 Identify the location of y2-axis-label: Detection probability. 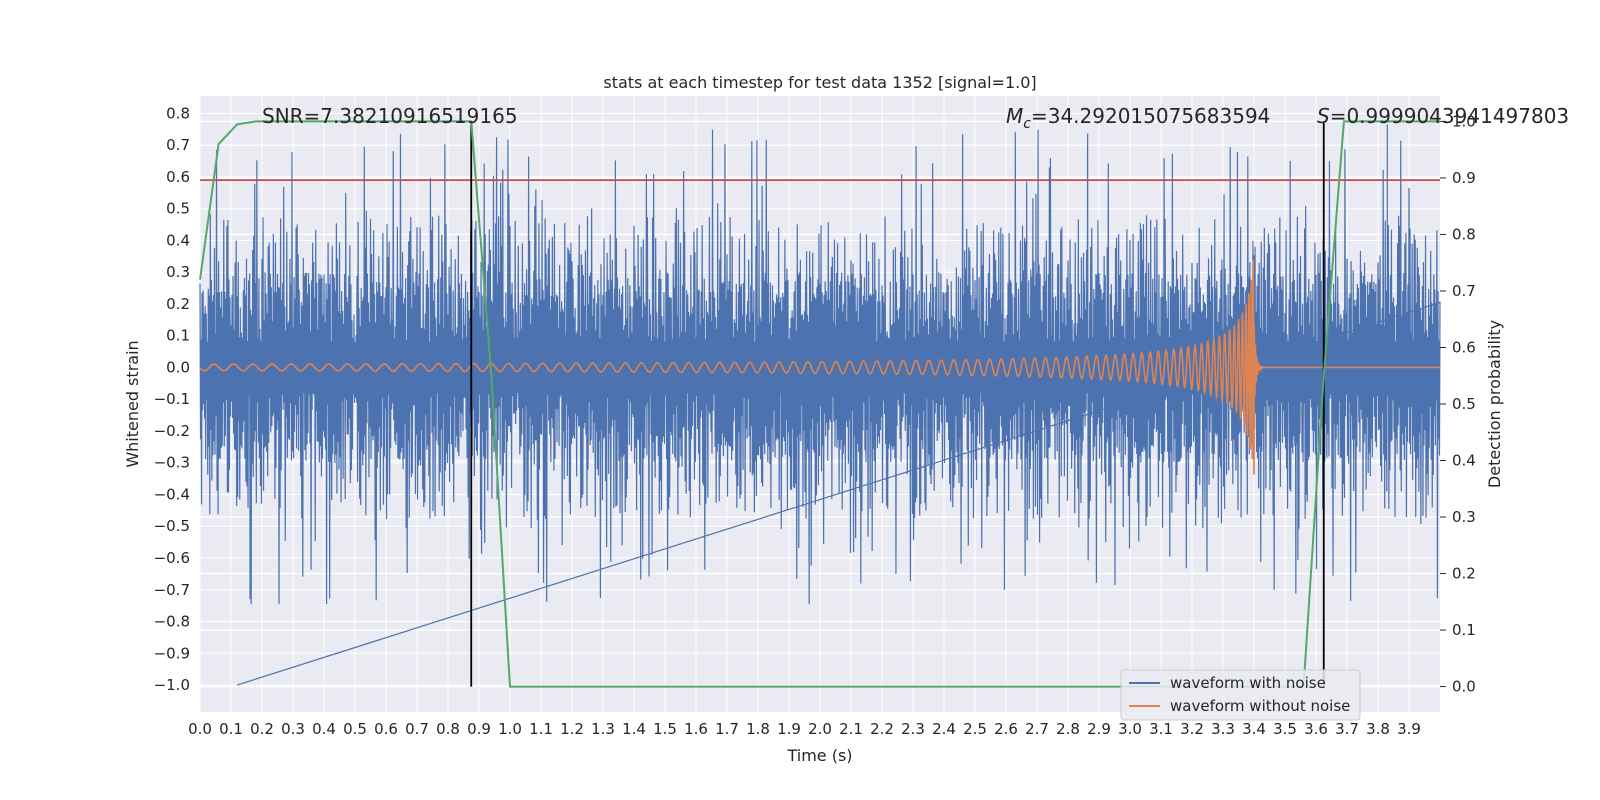
(1494, 404).